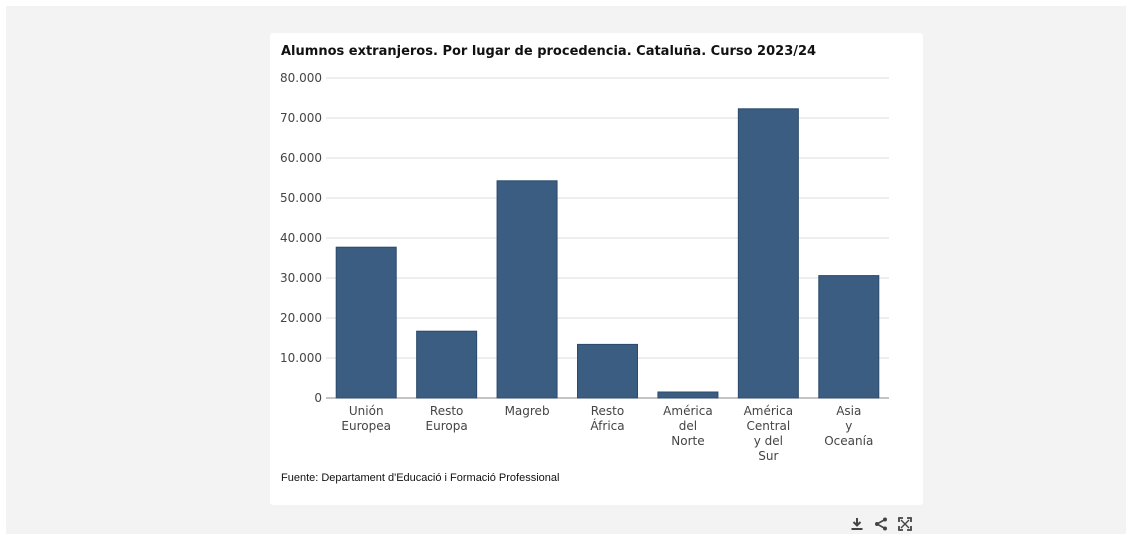  Describe the element at coordinates (301, 318) in the screenshot. I see `y-tick-label: 20.000` at that location.